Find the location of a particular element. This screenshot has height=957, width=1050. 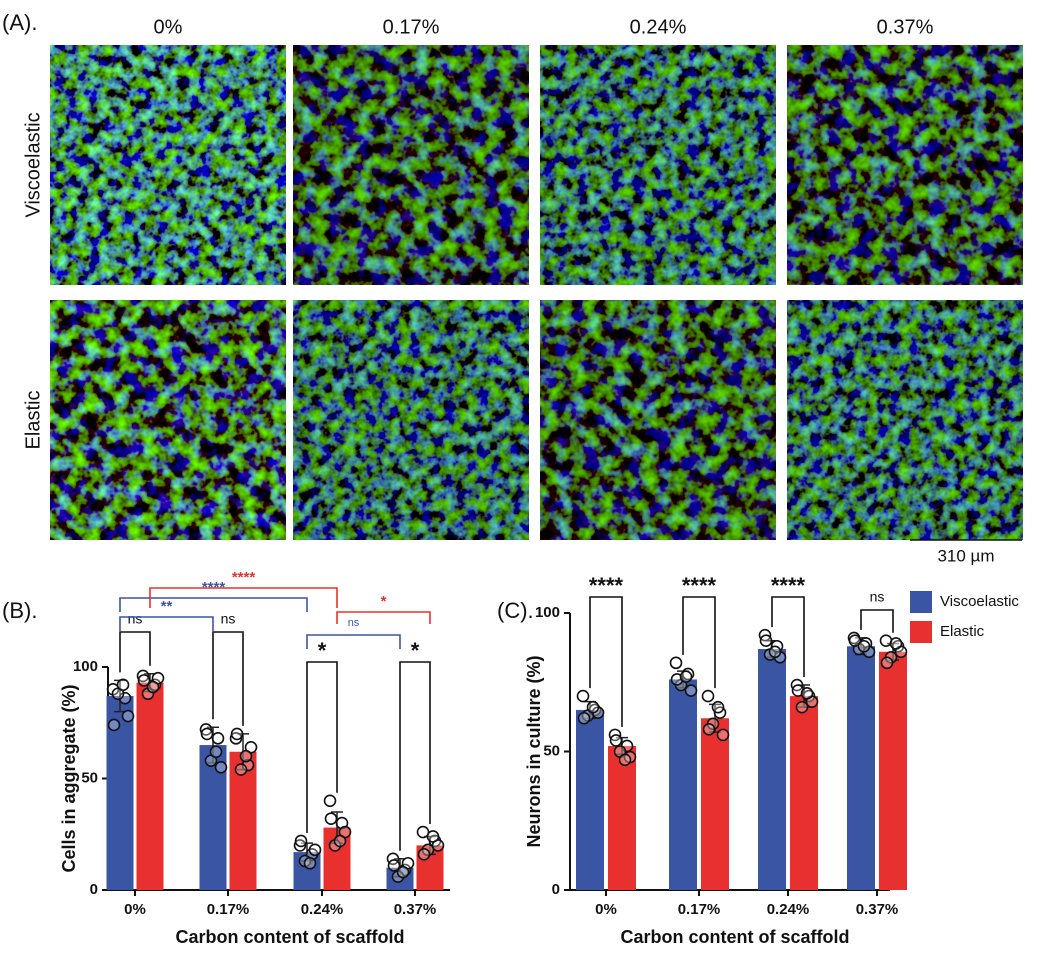

legend-label: Viscoelastic is located at coordinates (979, 601).